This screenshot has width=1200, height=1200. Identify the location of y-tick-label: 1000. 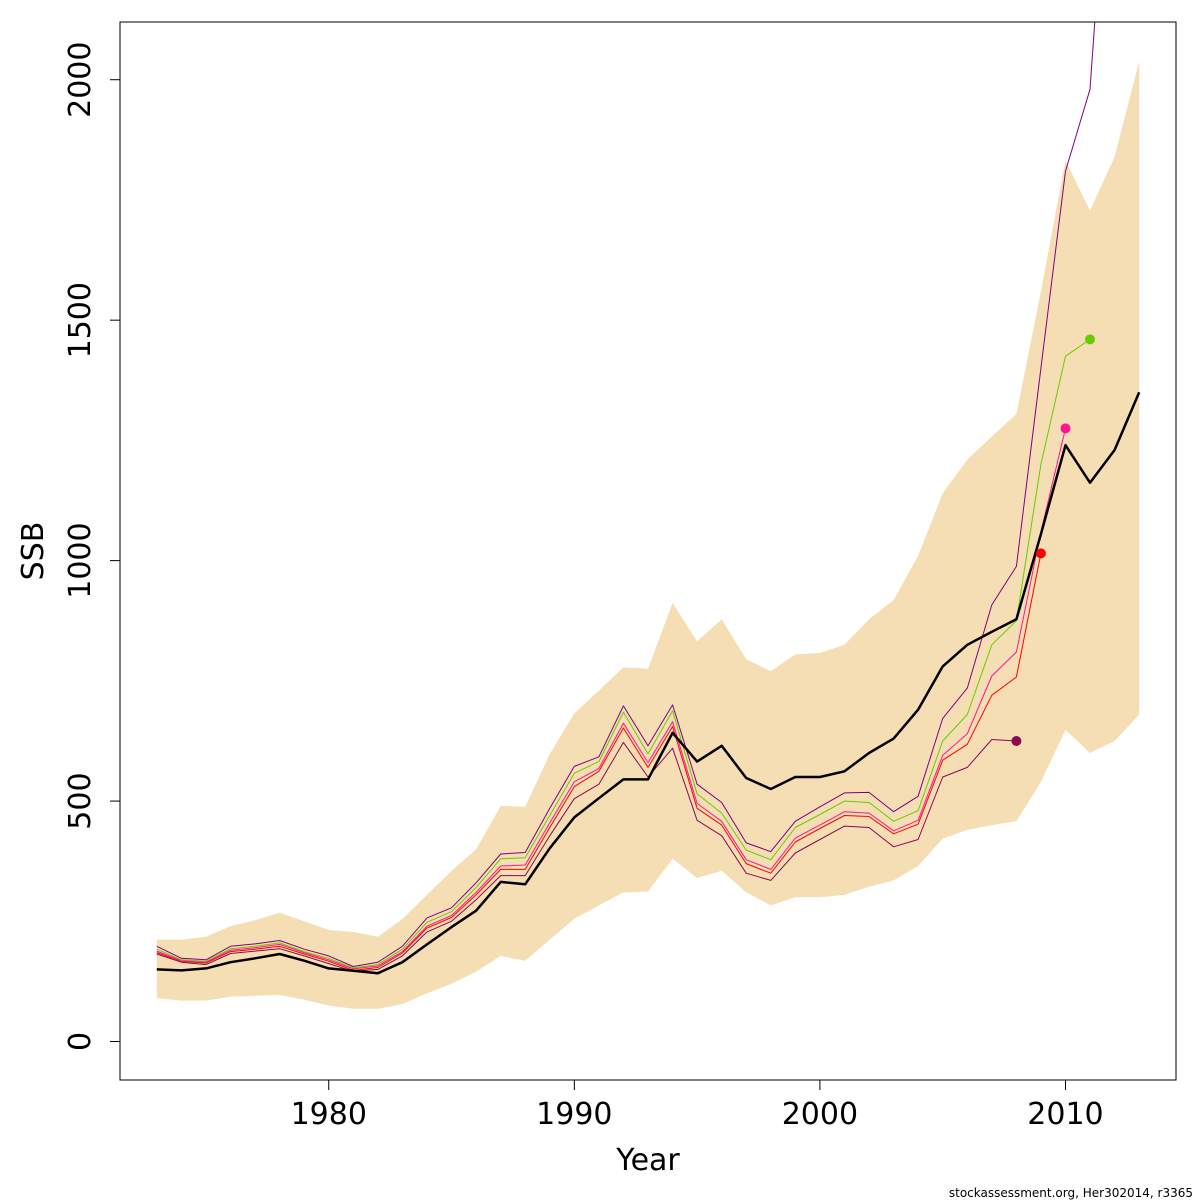
(80, 560).